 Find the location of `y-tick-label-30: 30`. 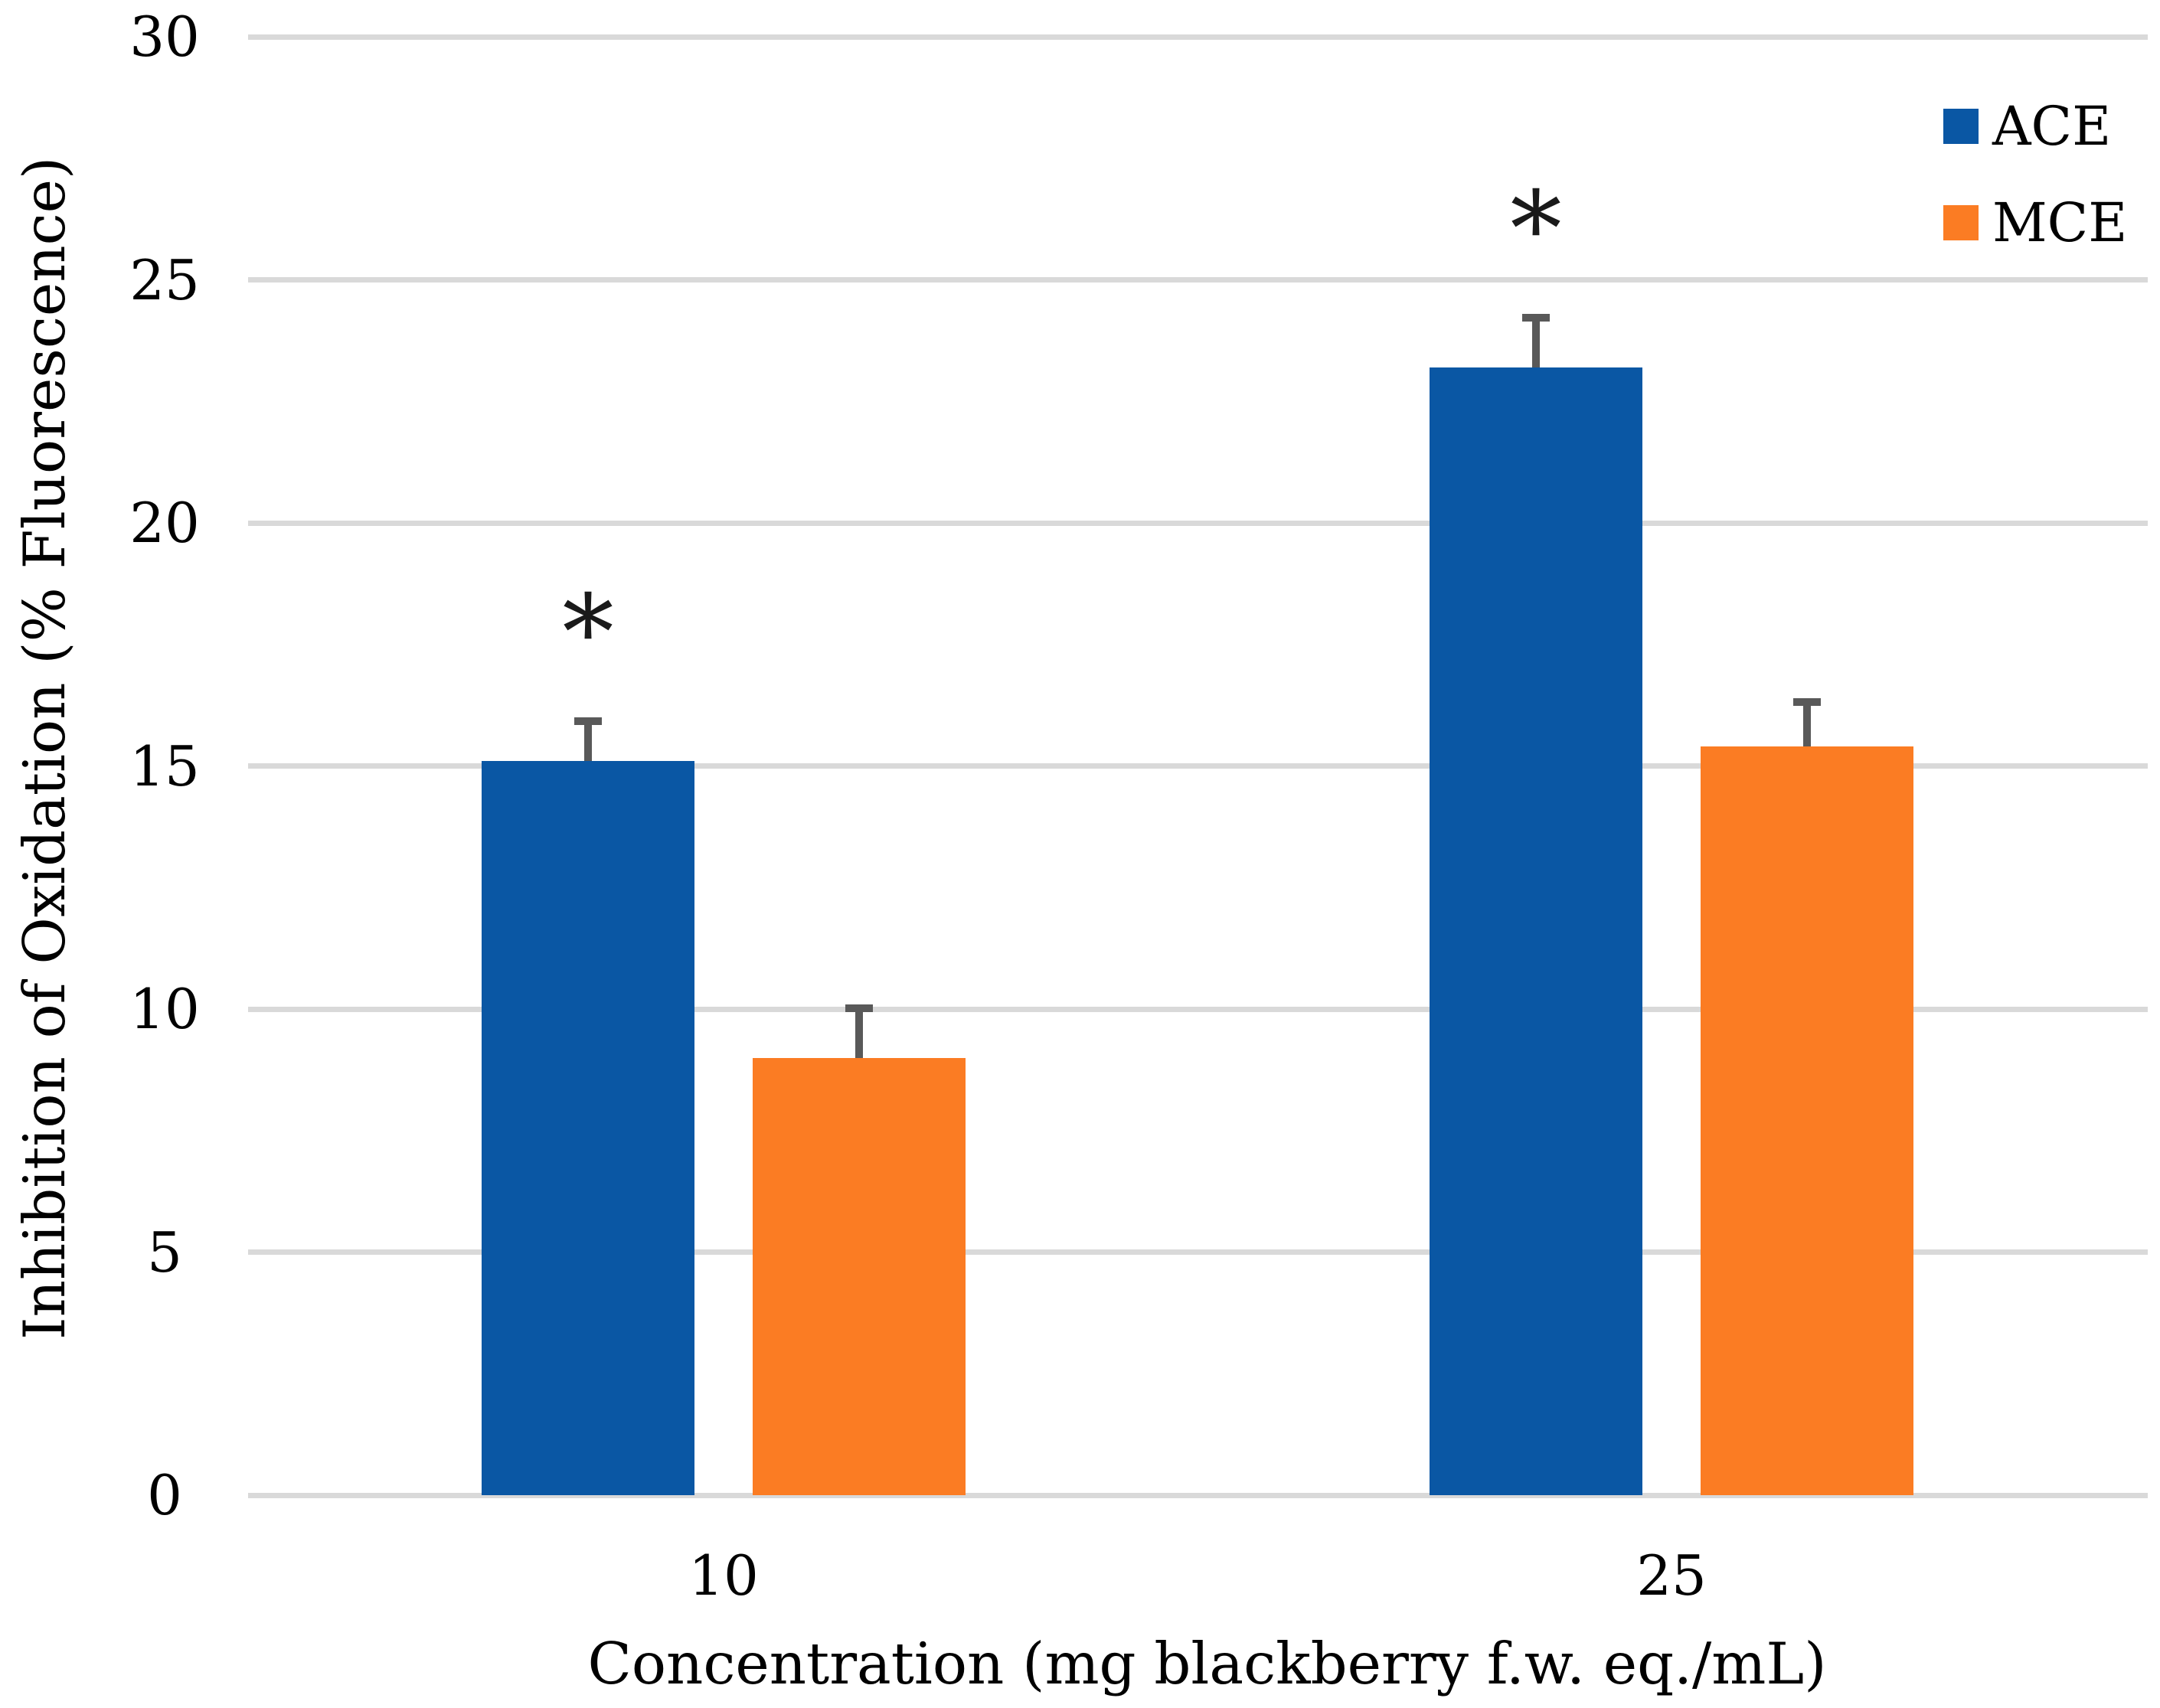

y-tick-label-30: 30 is located at coordinates (164, 37).